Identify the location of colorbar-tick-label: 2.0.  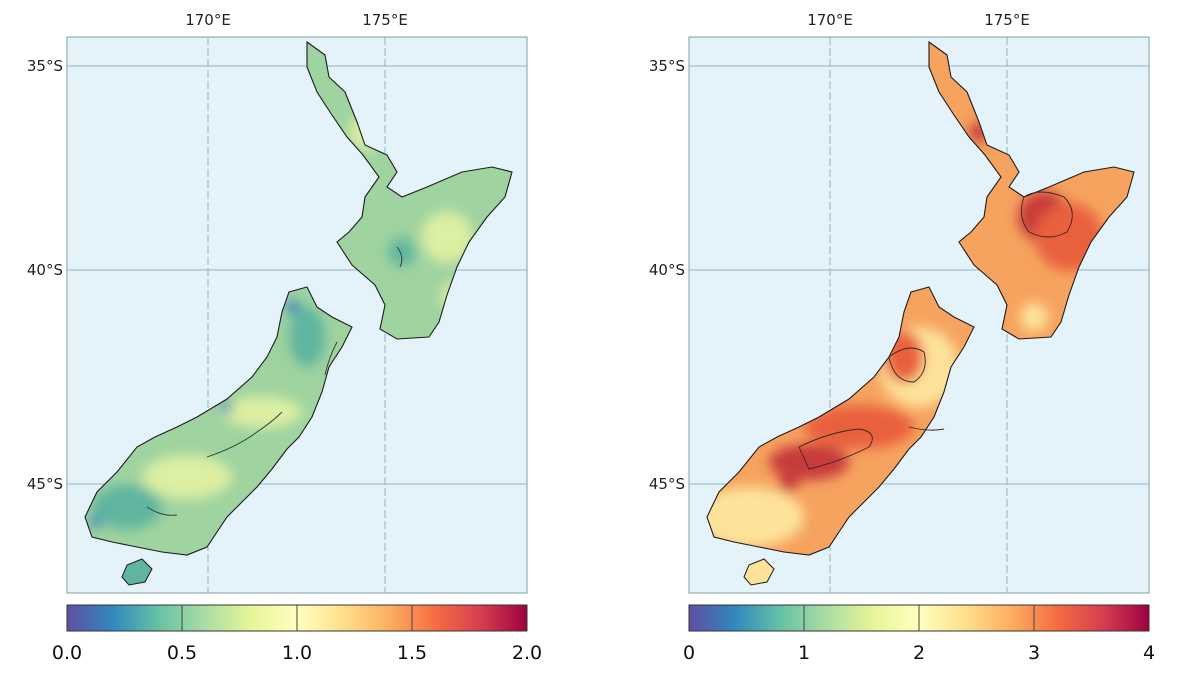
(527, 653).